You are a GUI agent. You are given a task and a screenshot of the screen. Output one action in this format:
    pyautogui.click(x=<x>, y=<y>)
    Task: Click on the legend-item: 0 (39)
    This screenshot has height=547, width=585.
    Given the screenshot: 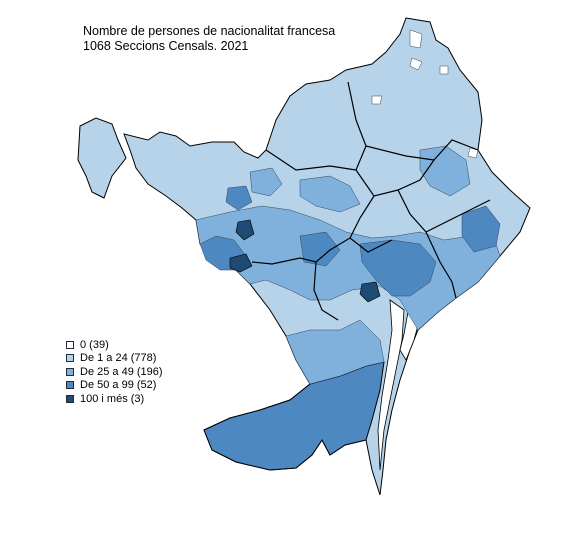 What is the action you would take?
    pyautogui.click(x=114, y=345)
    